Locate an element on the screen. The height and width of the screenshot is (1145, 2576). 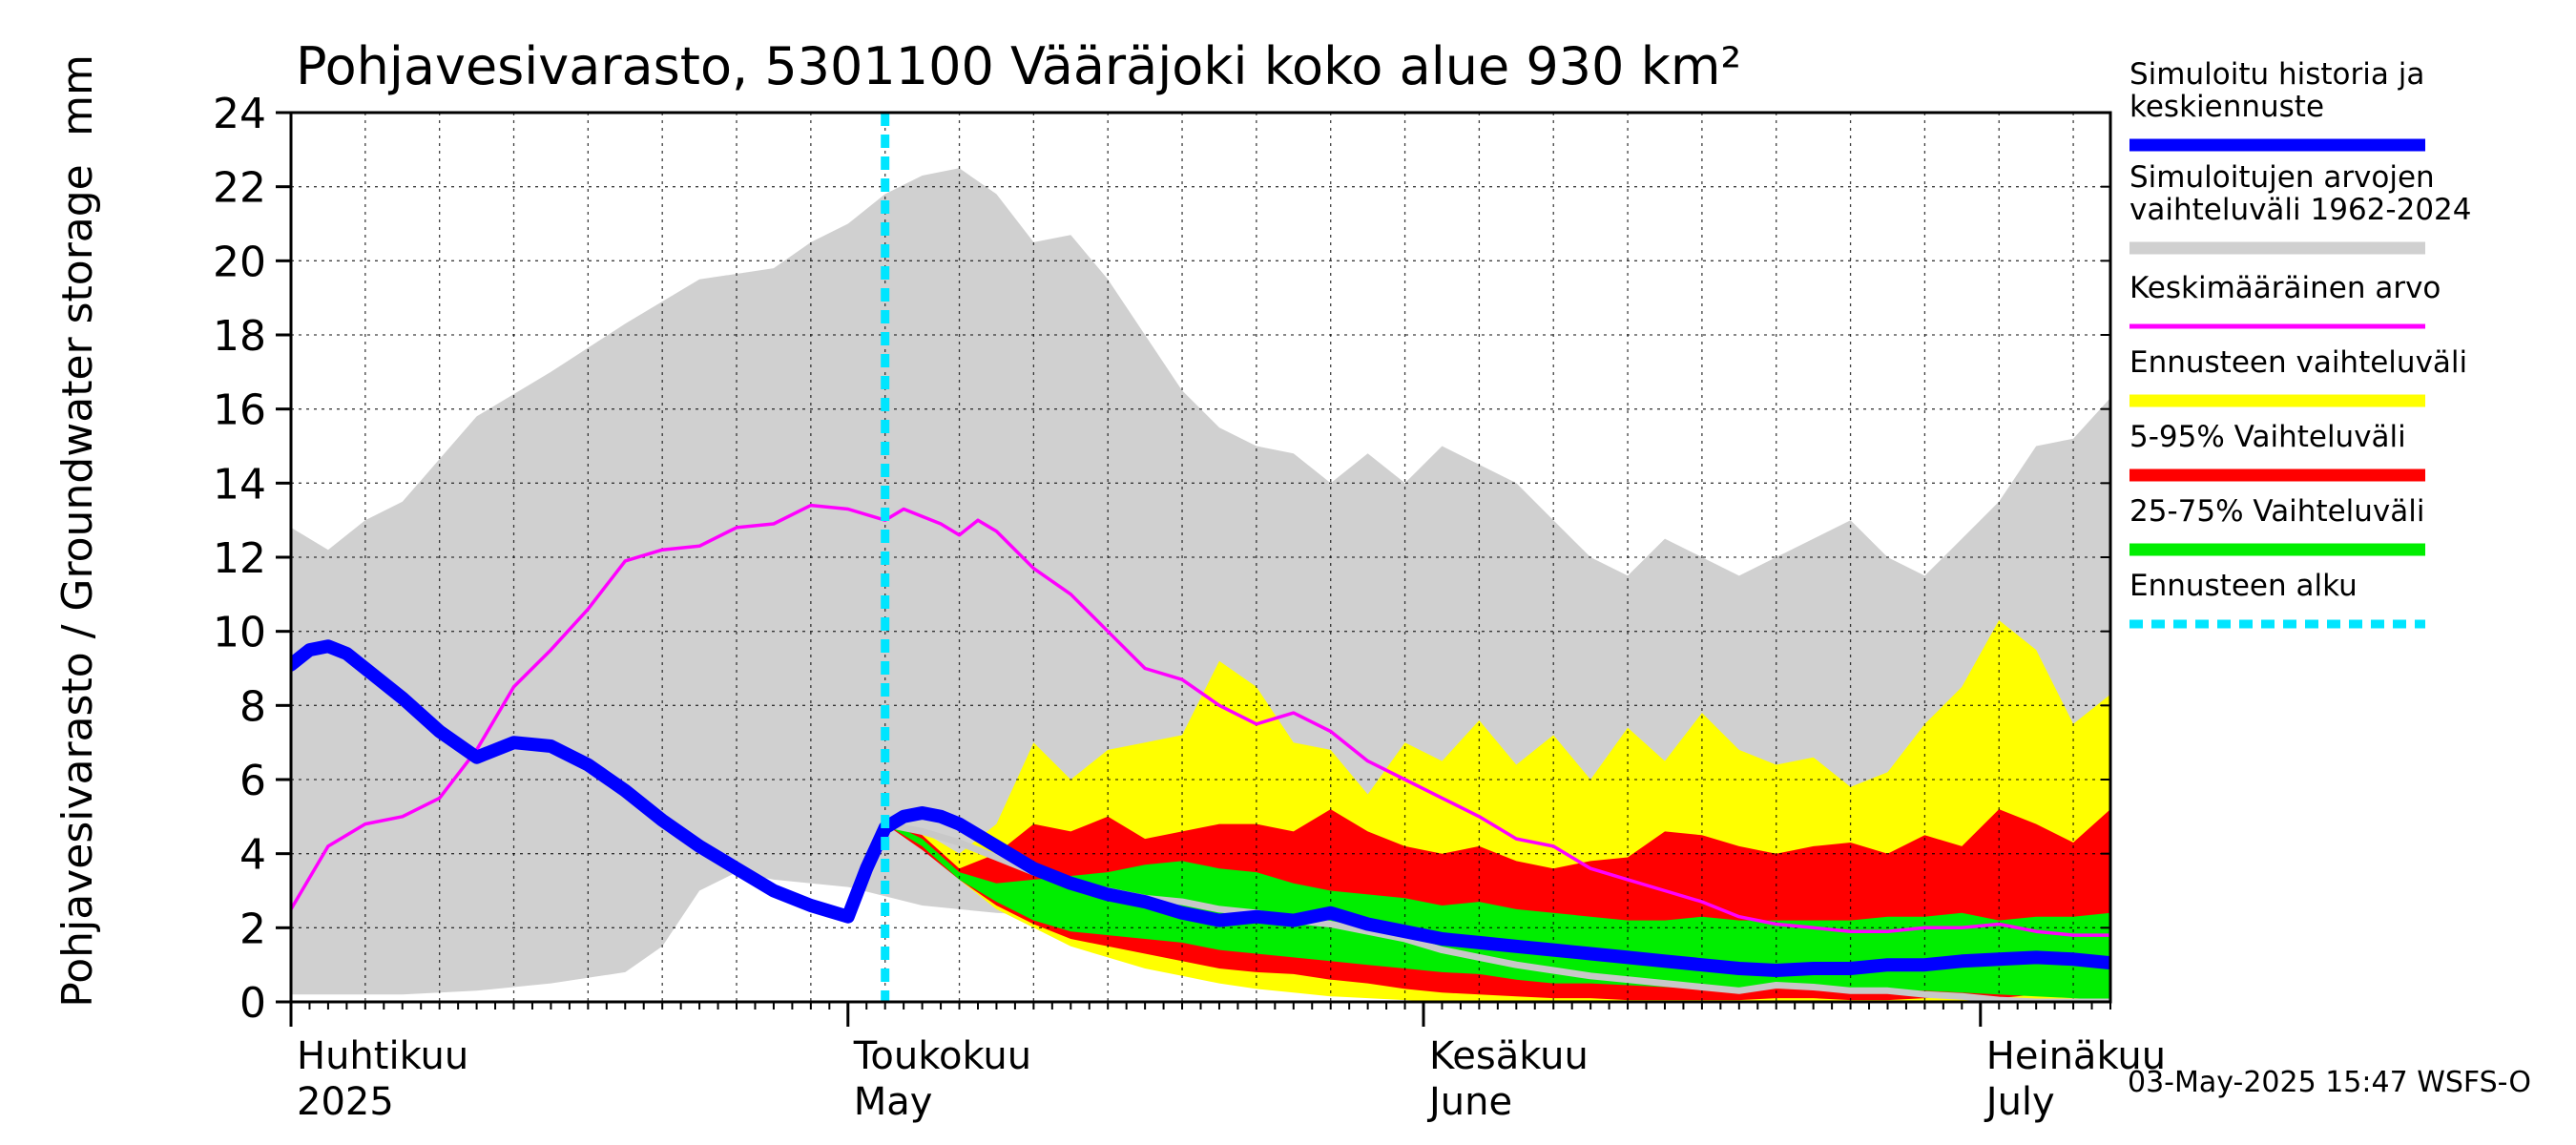
legend-label-2-0: Keskimääräinen arvo is located at coordinates (2285, 288).